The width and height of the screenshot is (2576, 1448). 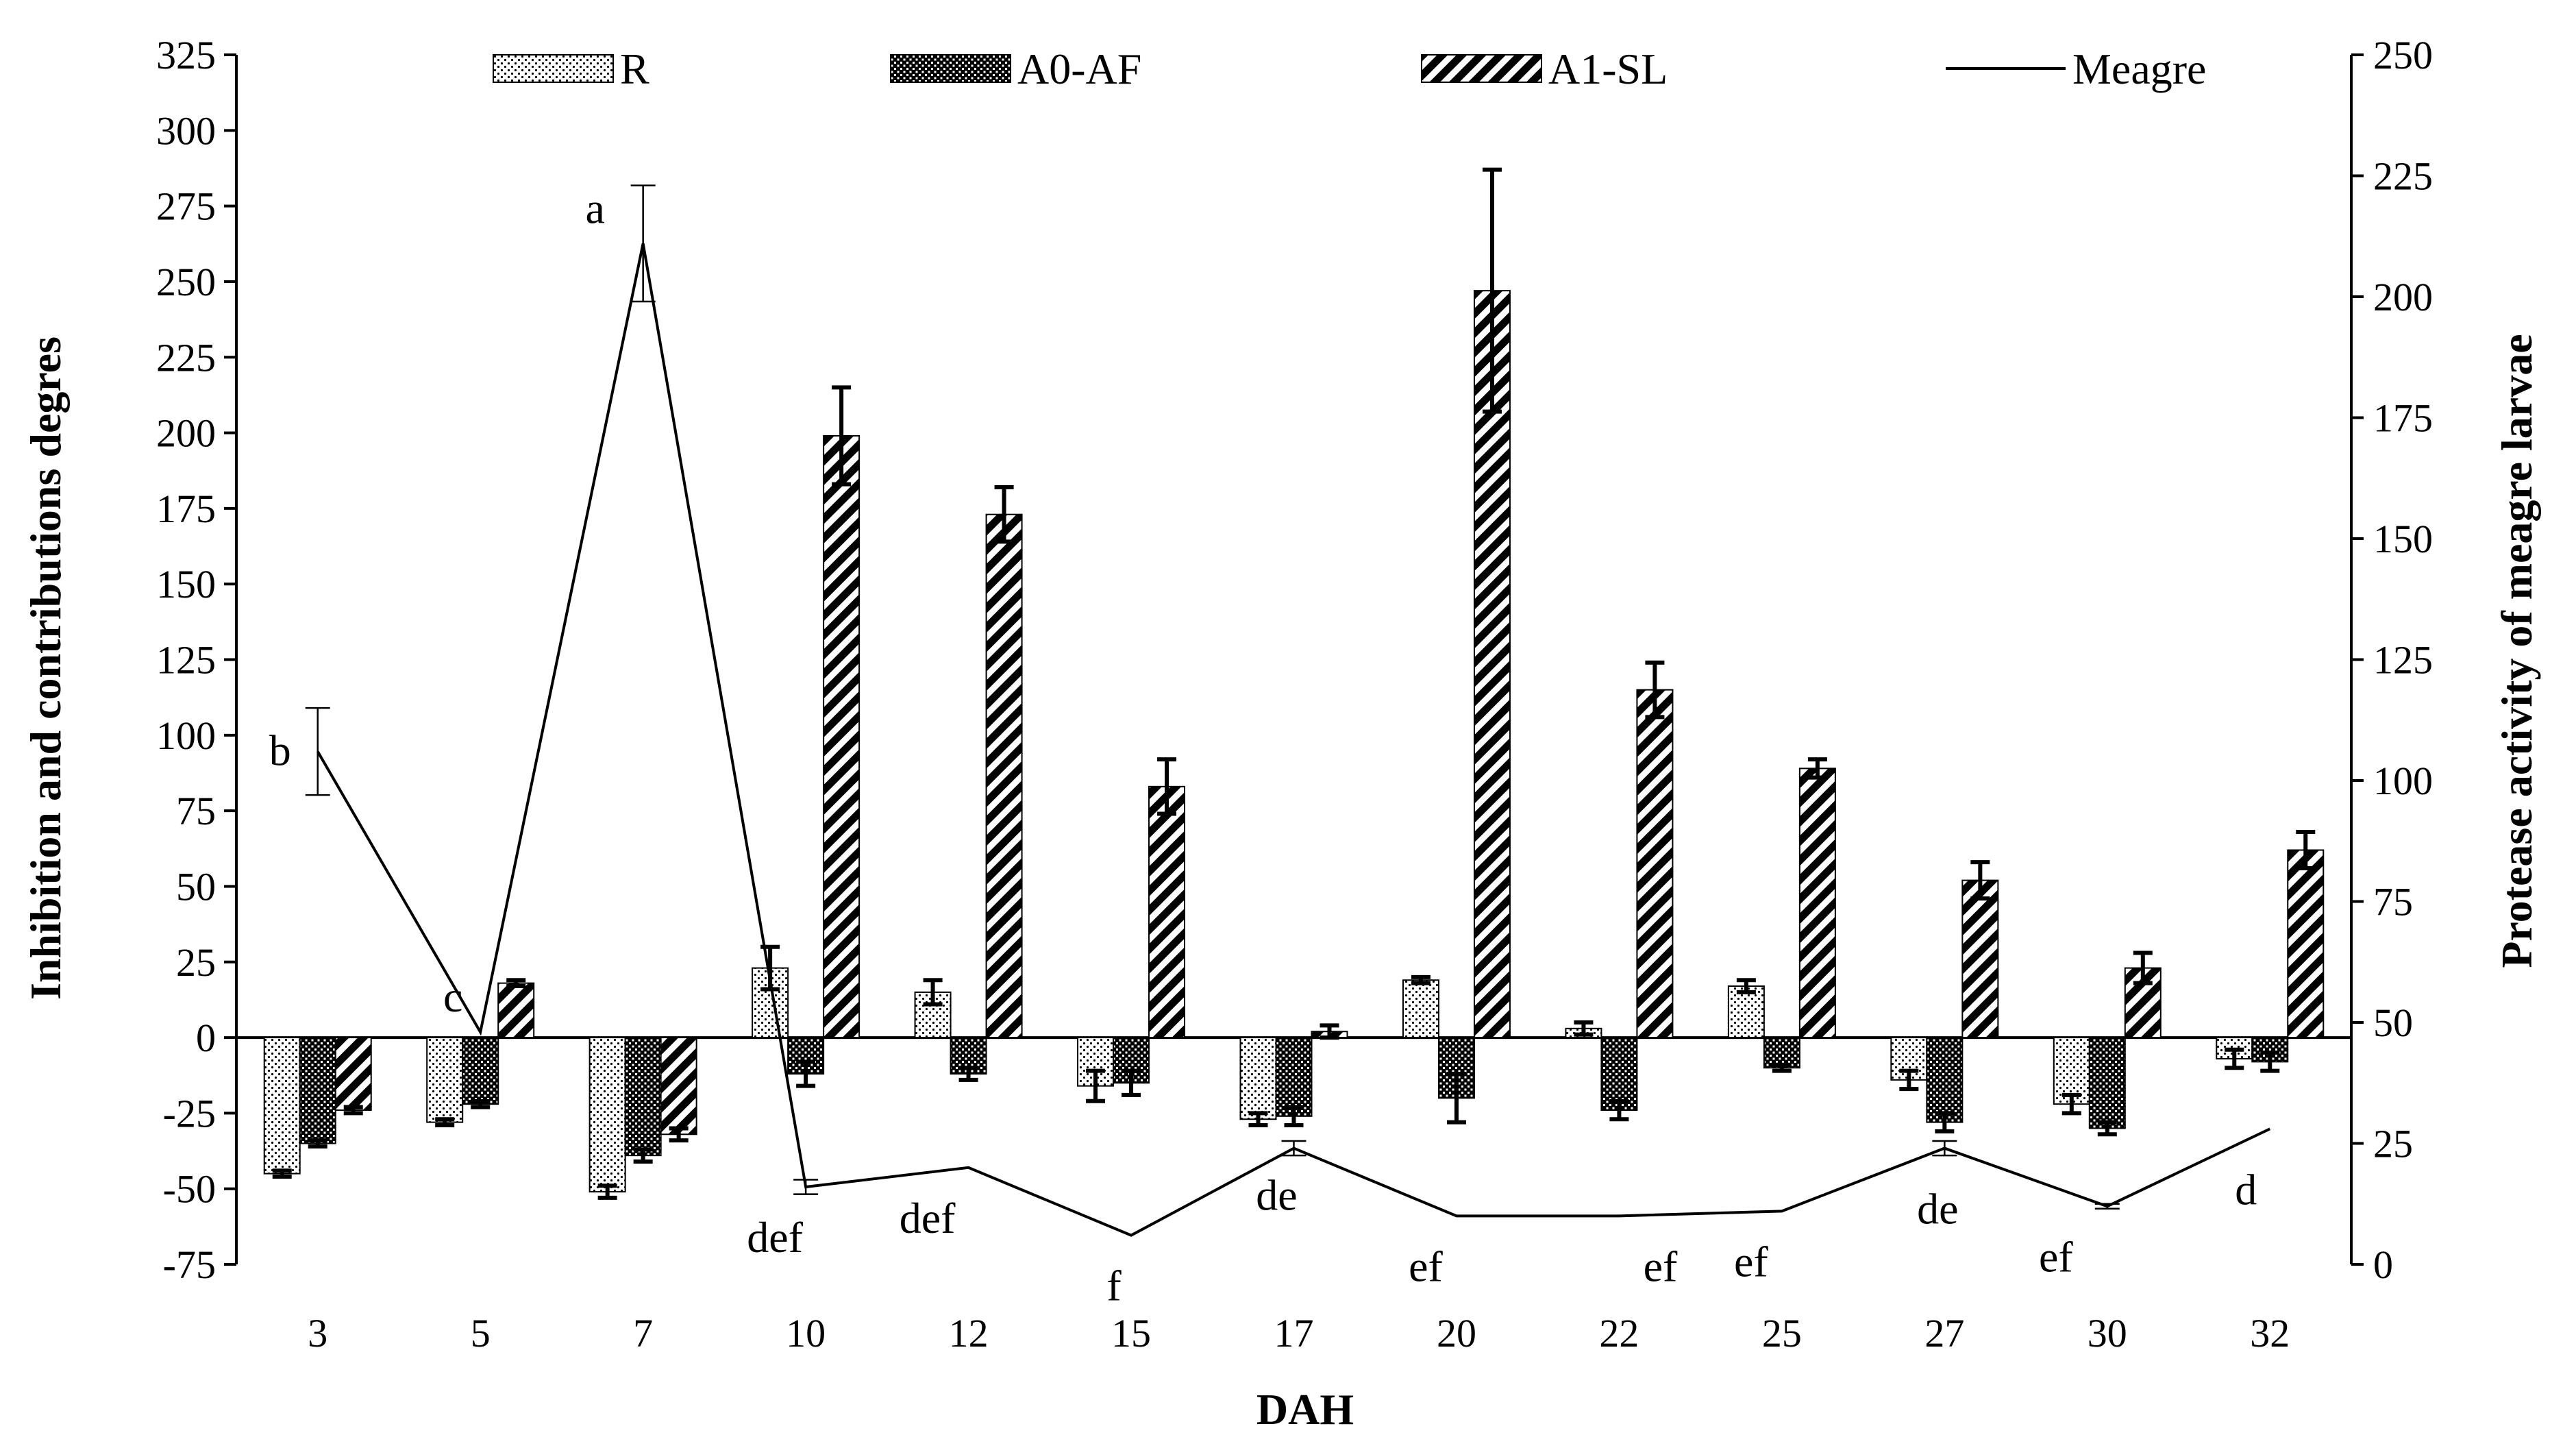 I want to click on y2-tick-label: 0, so click(x=2383, y=1264).